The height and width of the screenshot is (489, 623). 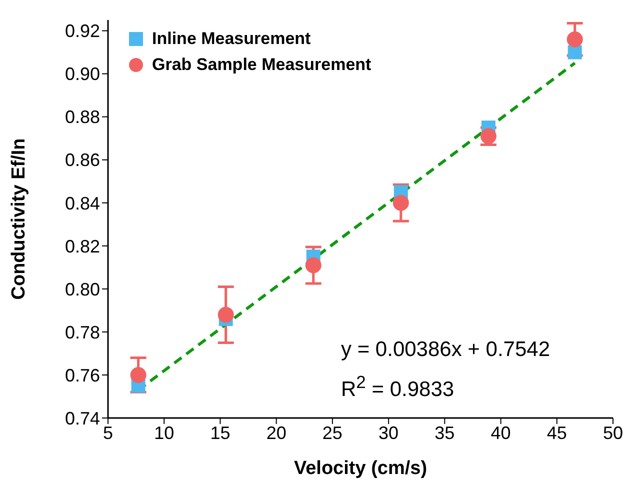 What do you see at coordinates (108, 432) in the screenshot?
I see `x-tick-label: 5` at bounding box center [108, 432].